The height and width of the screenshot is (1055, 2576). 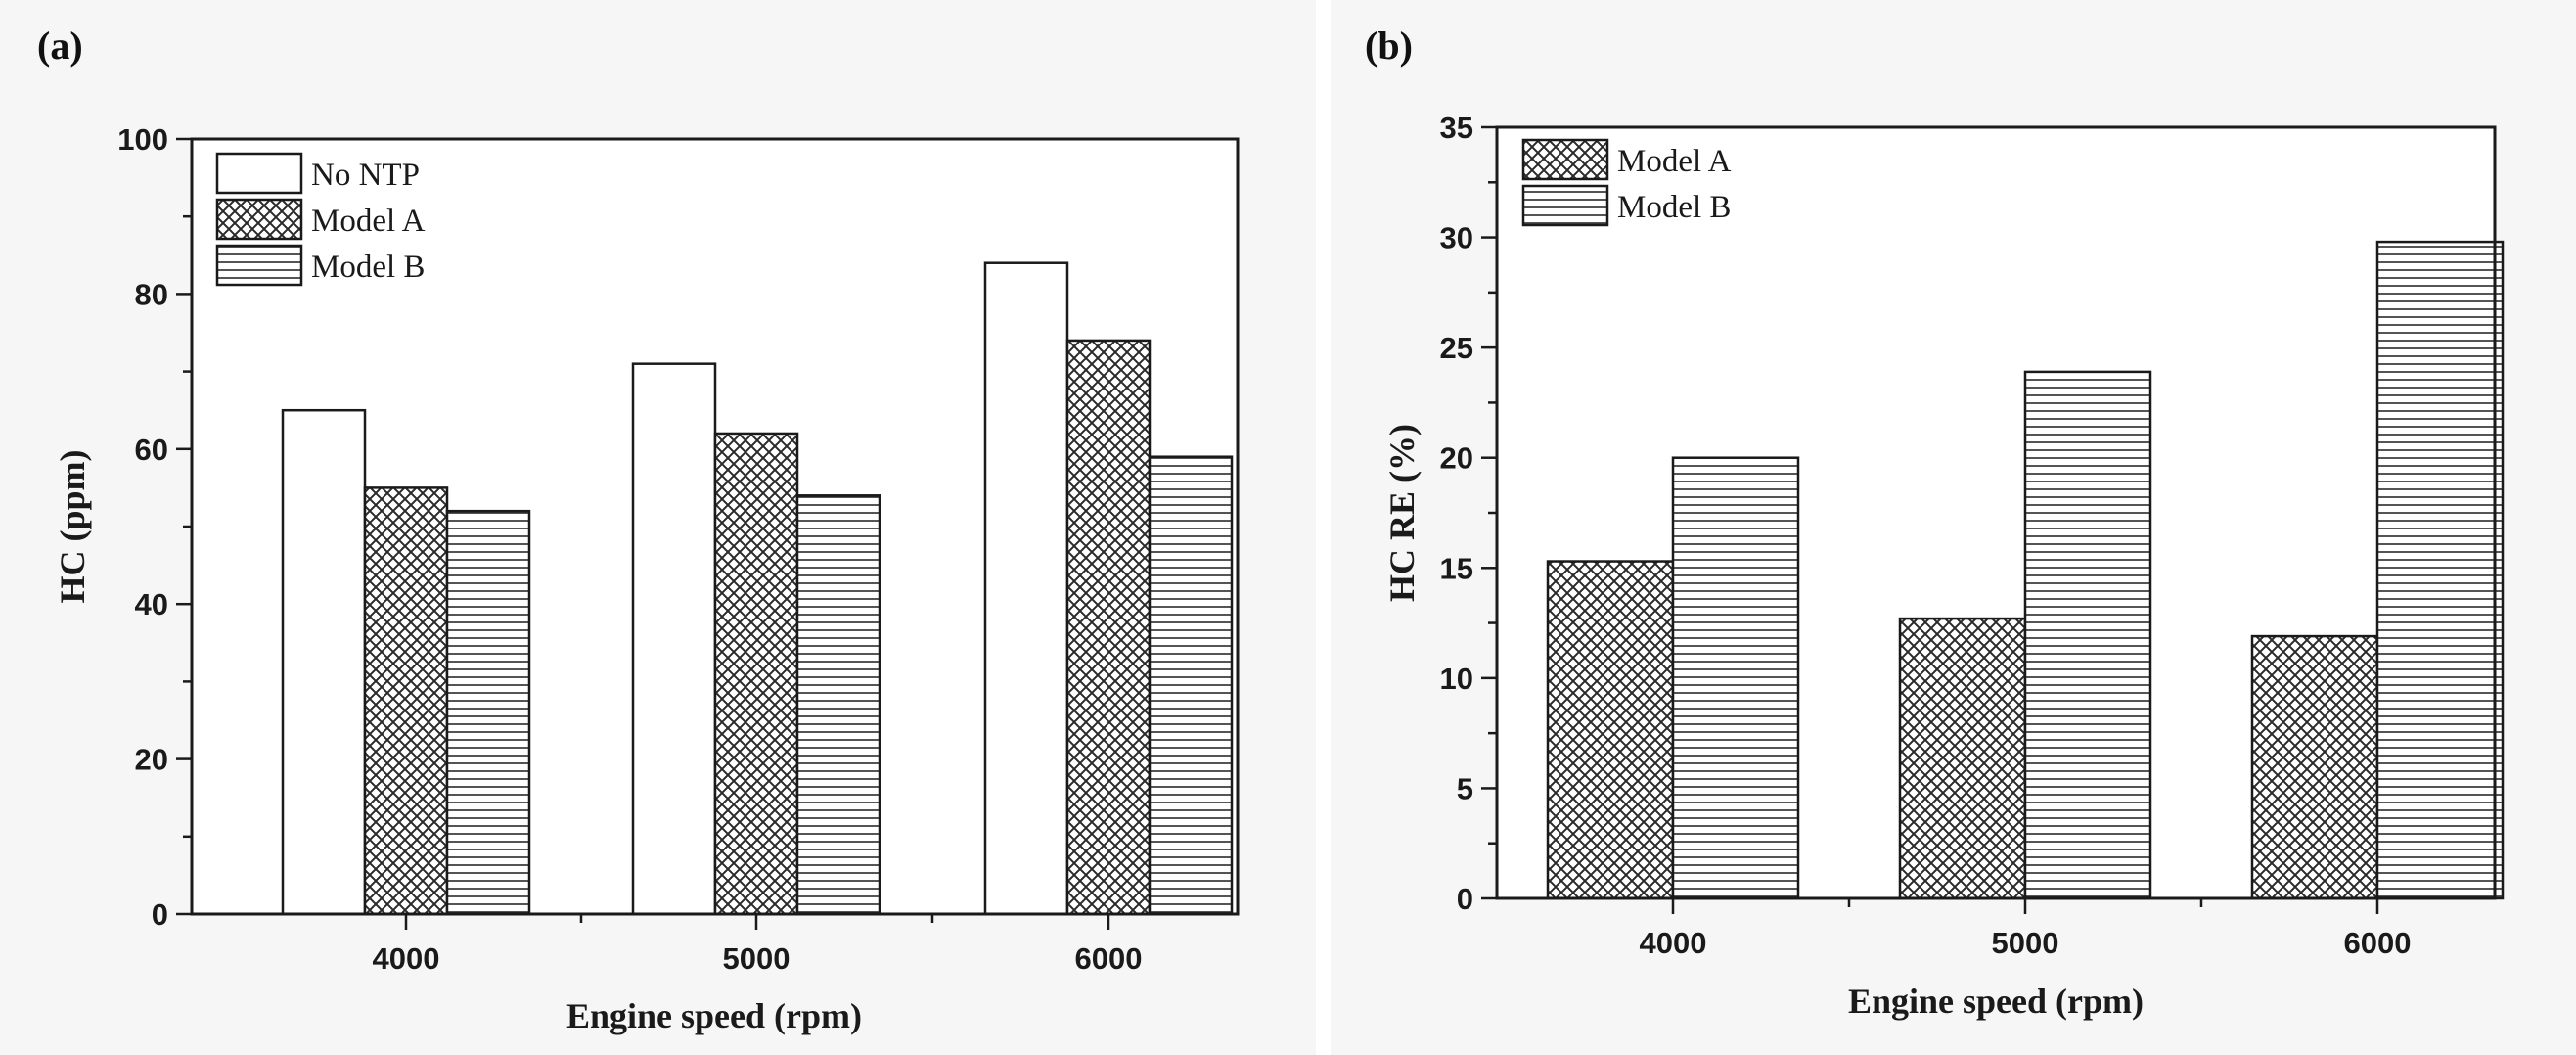 I want to click on panel-b-y-axis-title: HC RE (%), so click(x=1402, y=513).